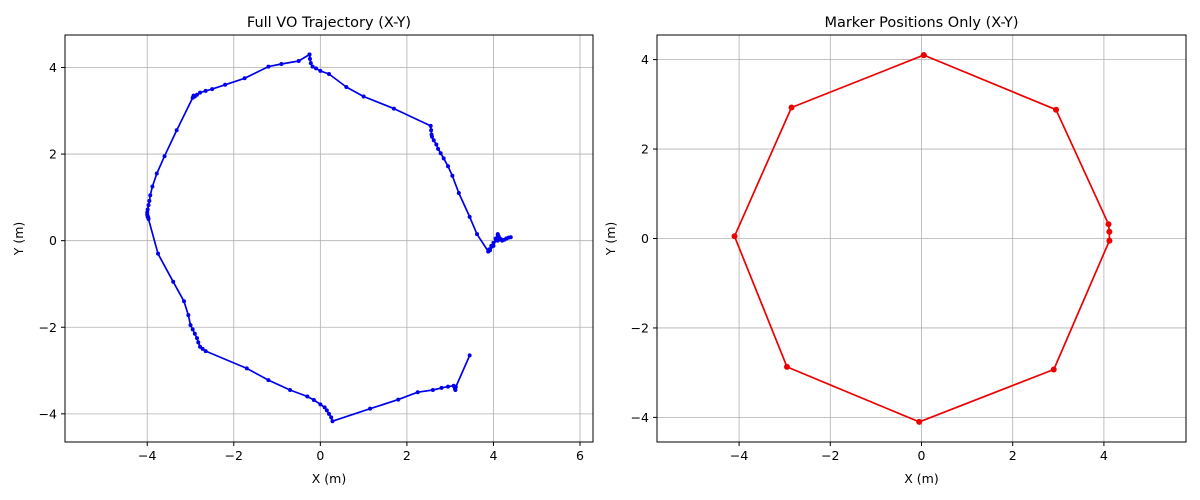 Image resolution: width=1200 pixels, height=500 pixels. Describe the element at coordinates (610, 239) in the screenshot. I see `y-axis-label: Y (m)` at that location.